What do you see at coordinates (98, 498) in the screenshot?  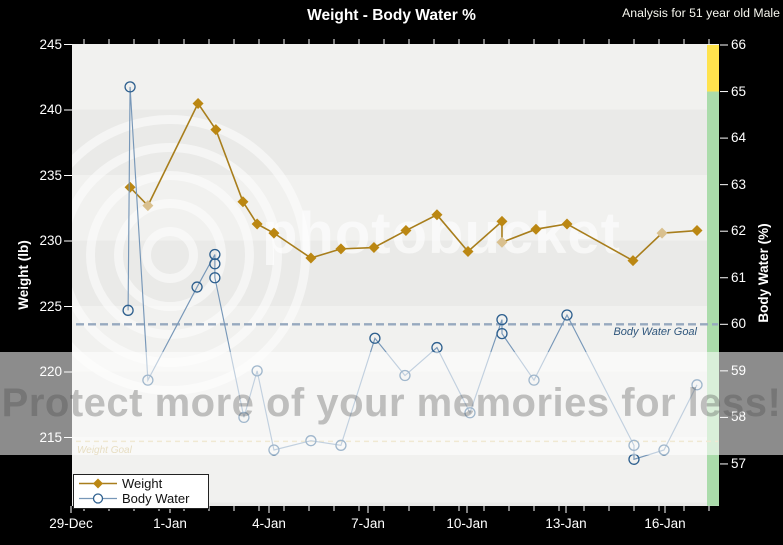 I see `body-water-series-marker-icon` at bounding box center [98, 498].